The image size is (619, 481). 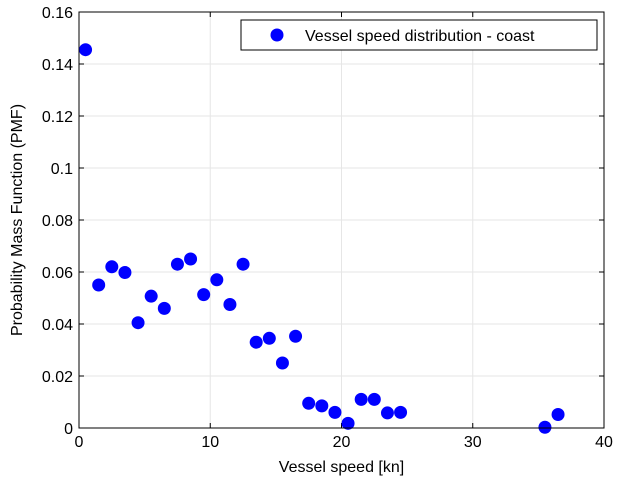 I want to click on y-tick-label: 0.16, so click(x=57, y=13).